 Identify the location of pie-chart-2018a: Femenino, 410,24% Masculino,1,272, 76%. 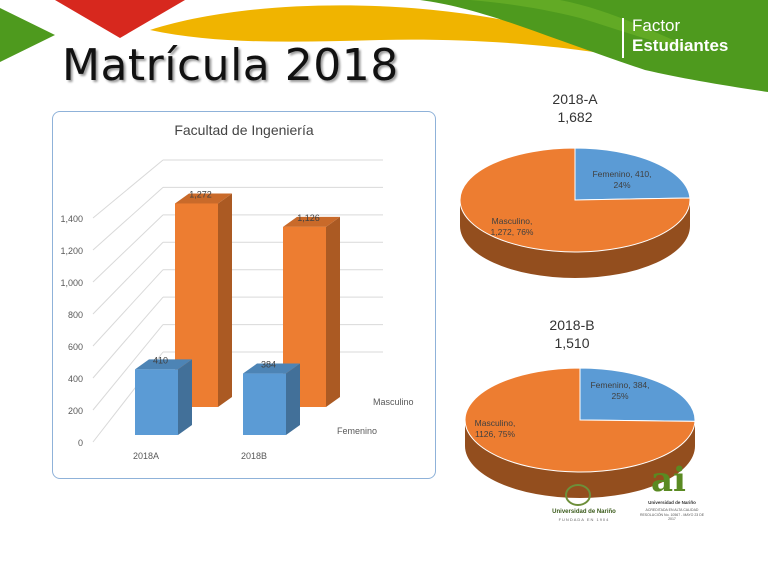
(575, 212).